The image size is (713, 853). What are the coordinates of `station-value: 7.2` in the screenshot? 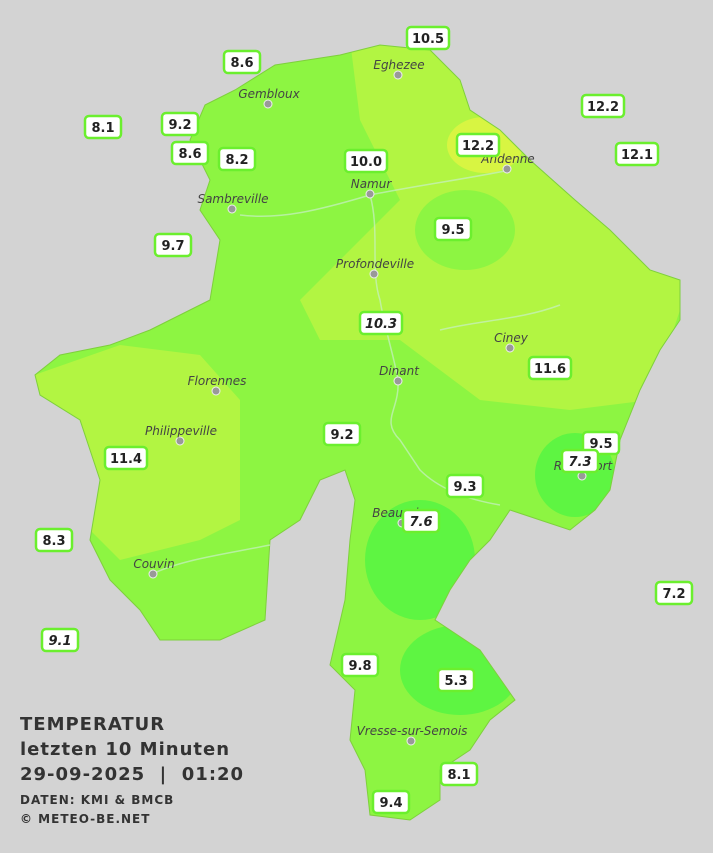 It's located at (673, 594).